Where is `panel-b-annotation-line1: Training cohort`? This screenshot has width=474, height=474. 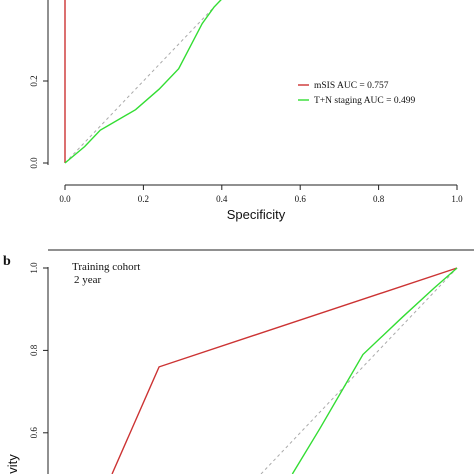
panel-b-annotation-line1: Training cohort is located at coordinates (106, 267).